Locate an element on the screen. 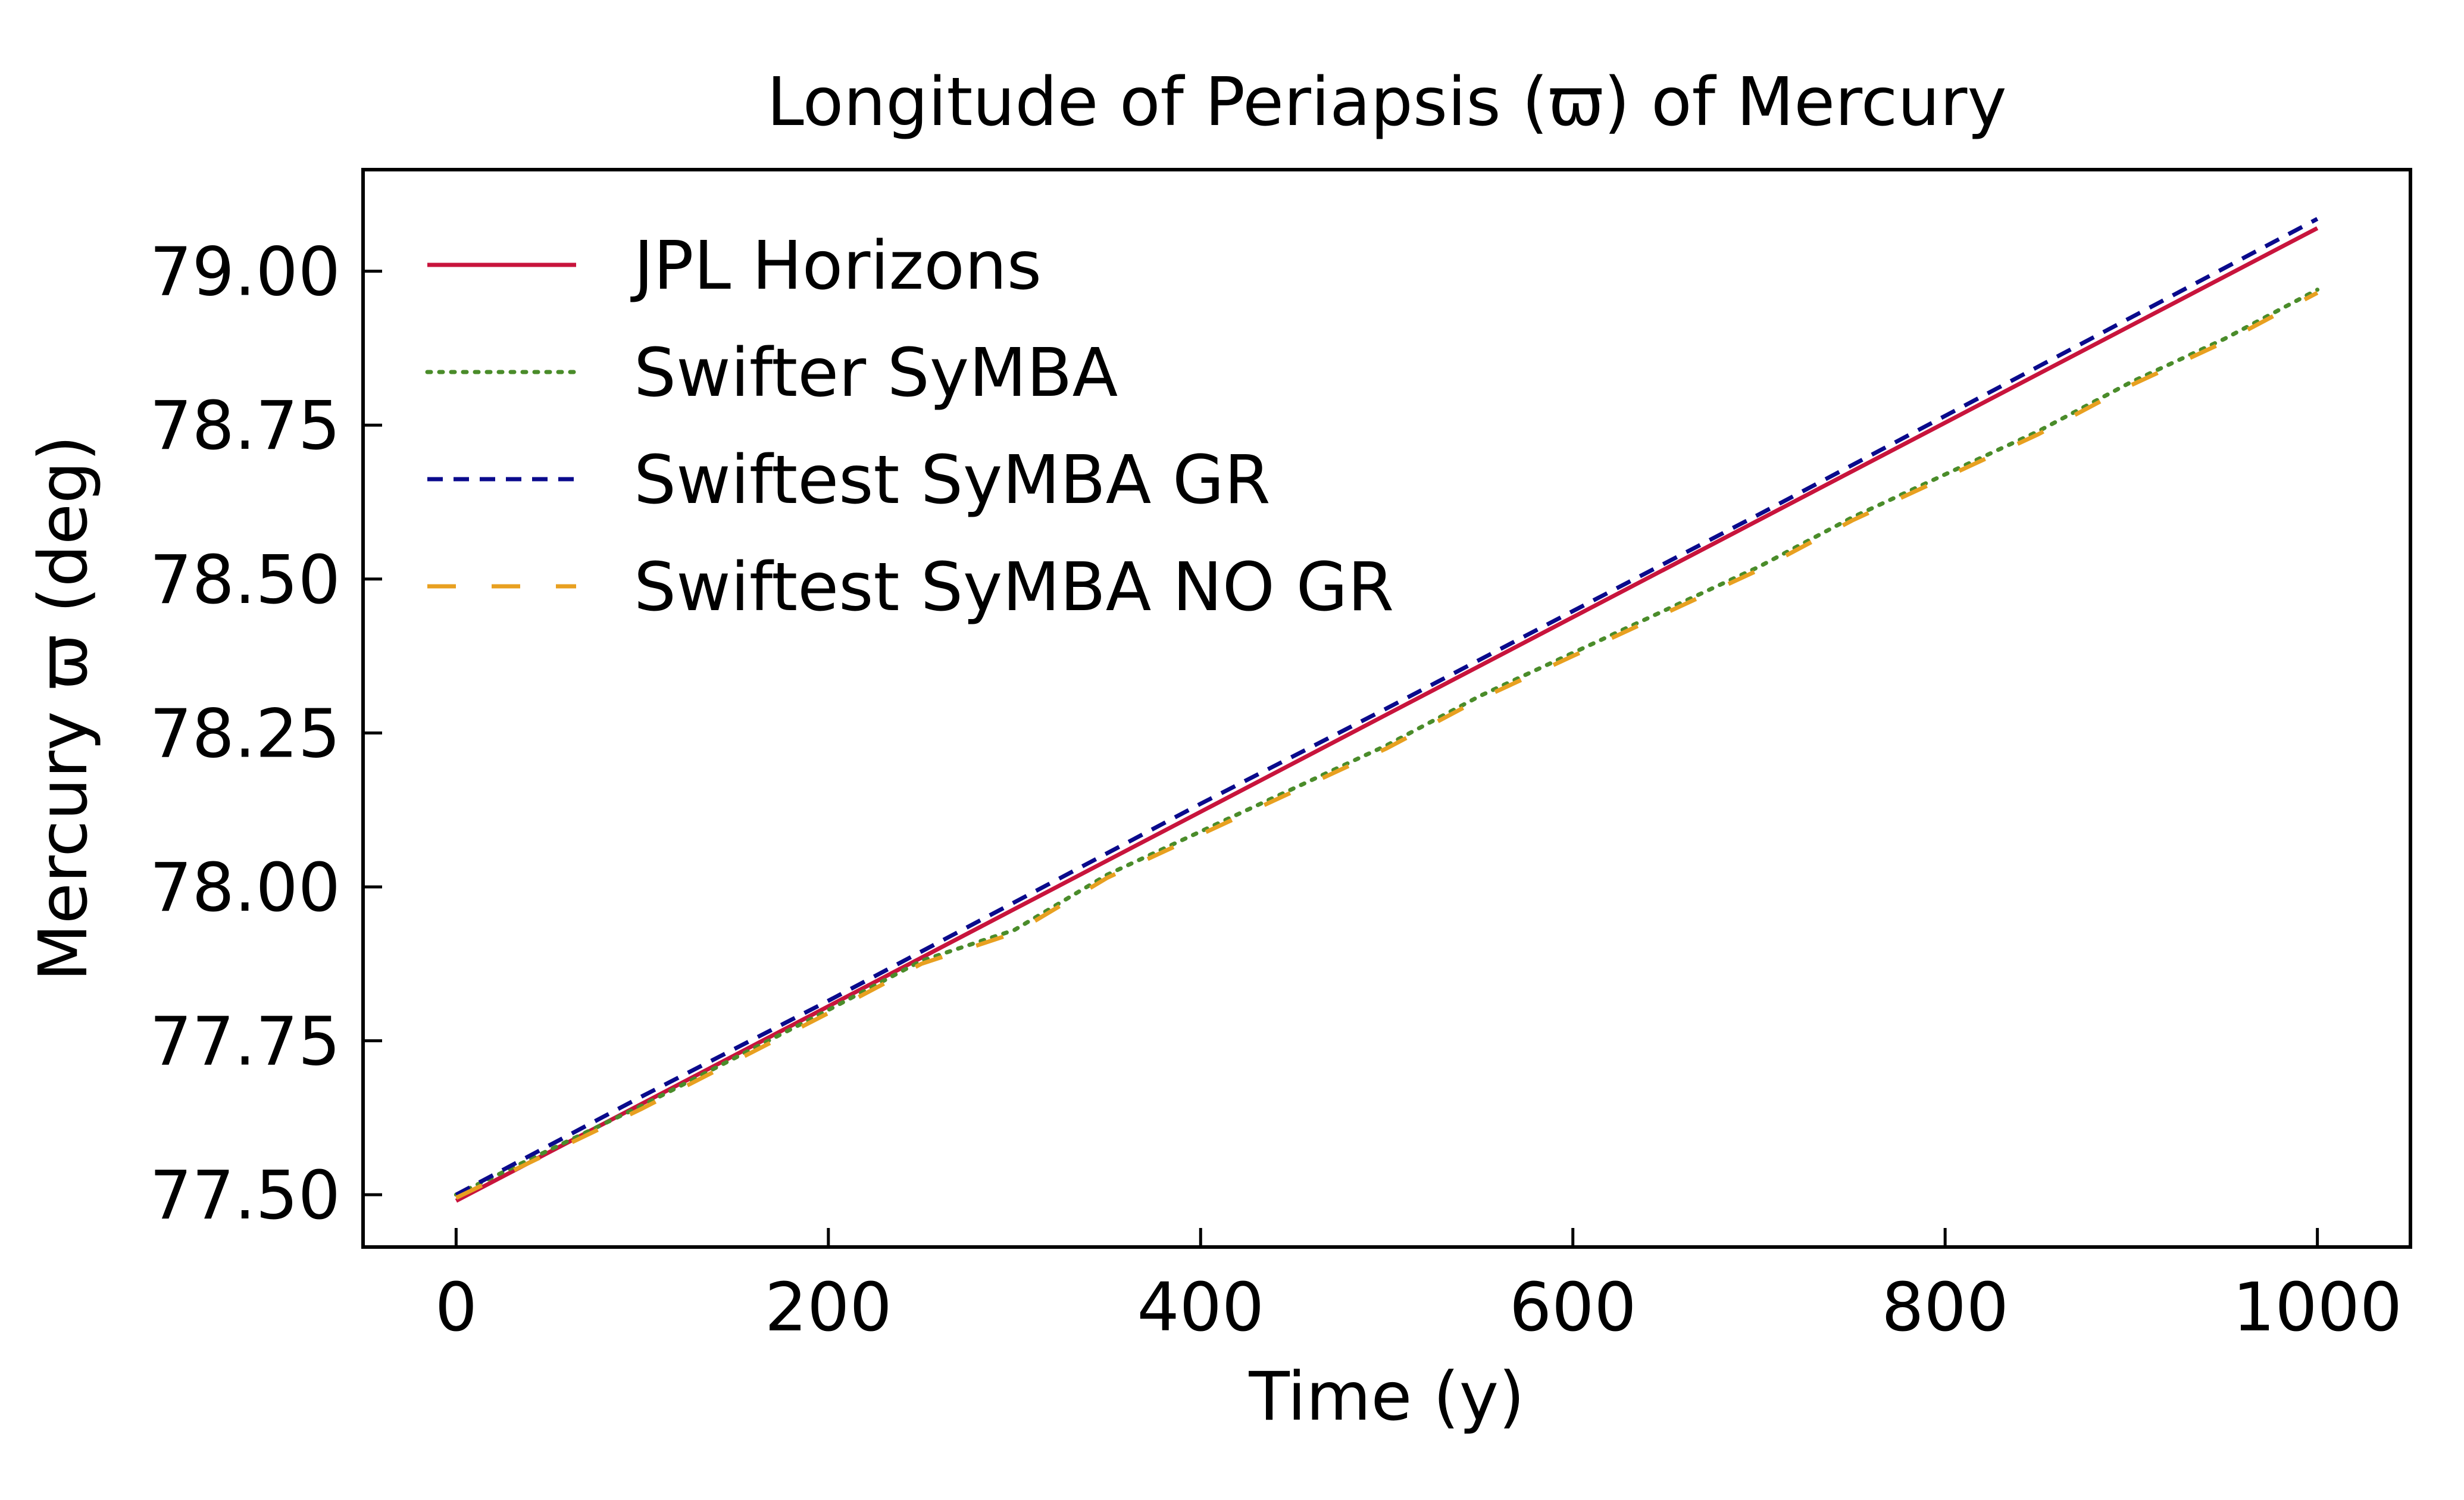 The height and width of the screenshot is (1500, 2464). chart-title: Longitude of Periapsis (ϖ) of Mercury is located at coordinates (1386, 102).